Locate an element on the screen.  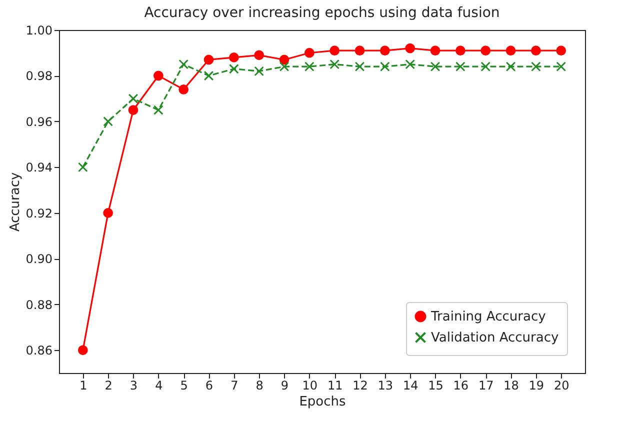
x-tick-label: 19 is located at coordinates (536, 385).